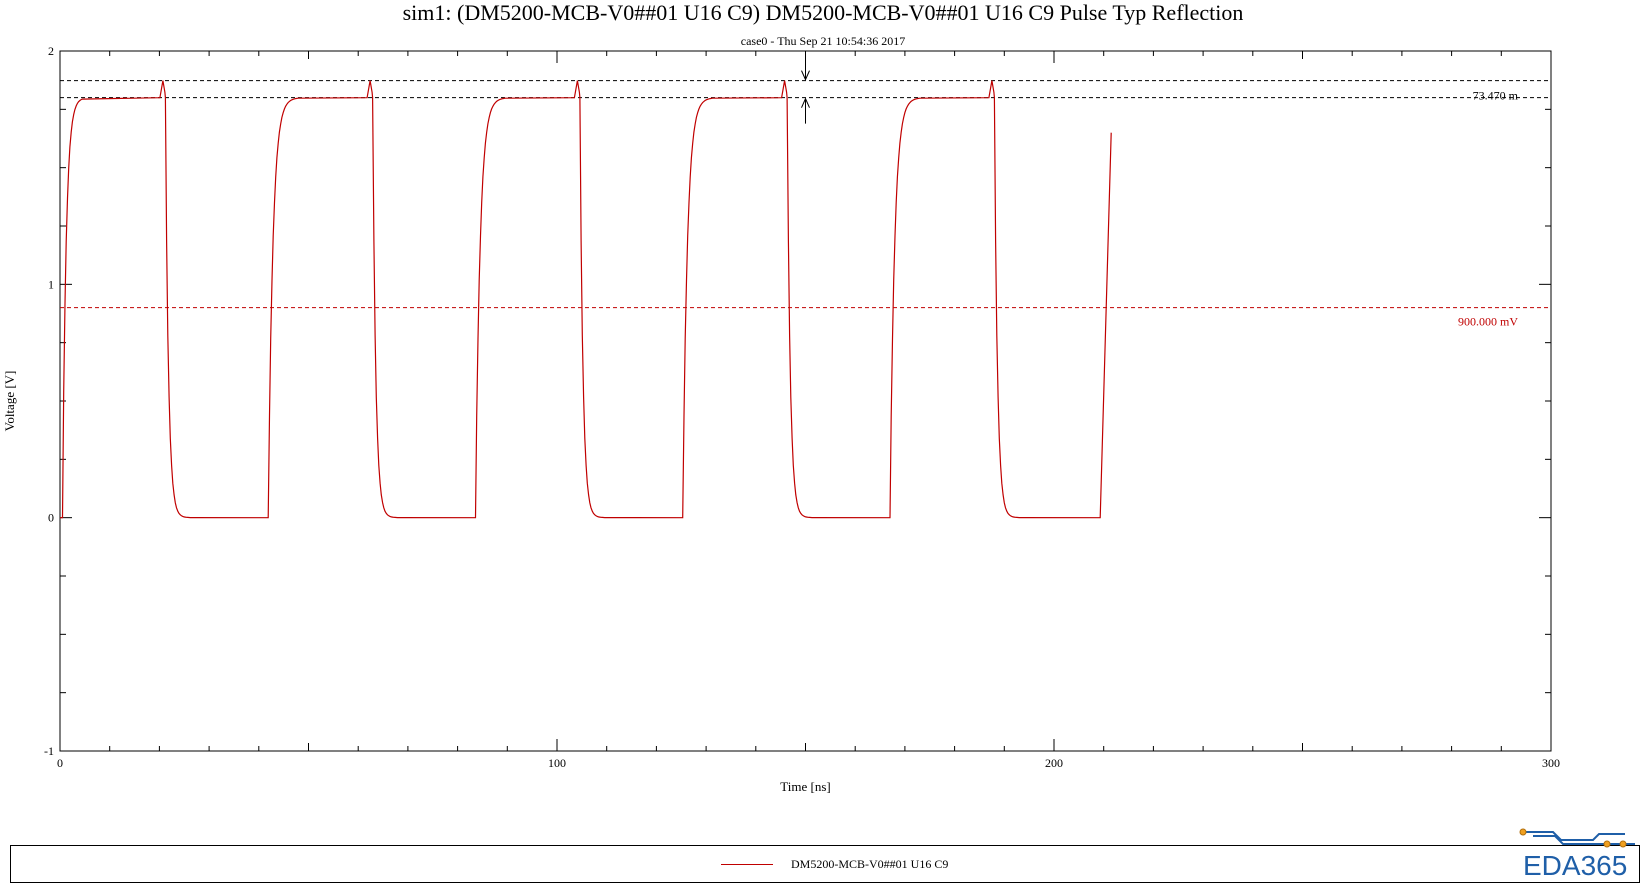  Describe the element at coordinates (9, 401) in the screenshot. I see `y-axis-label: Voltage [V]` at that location.